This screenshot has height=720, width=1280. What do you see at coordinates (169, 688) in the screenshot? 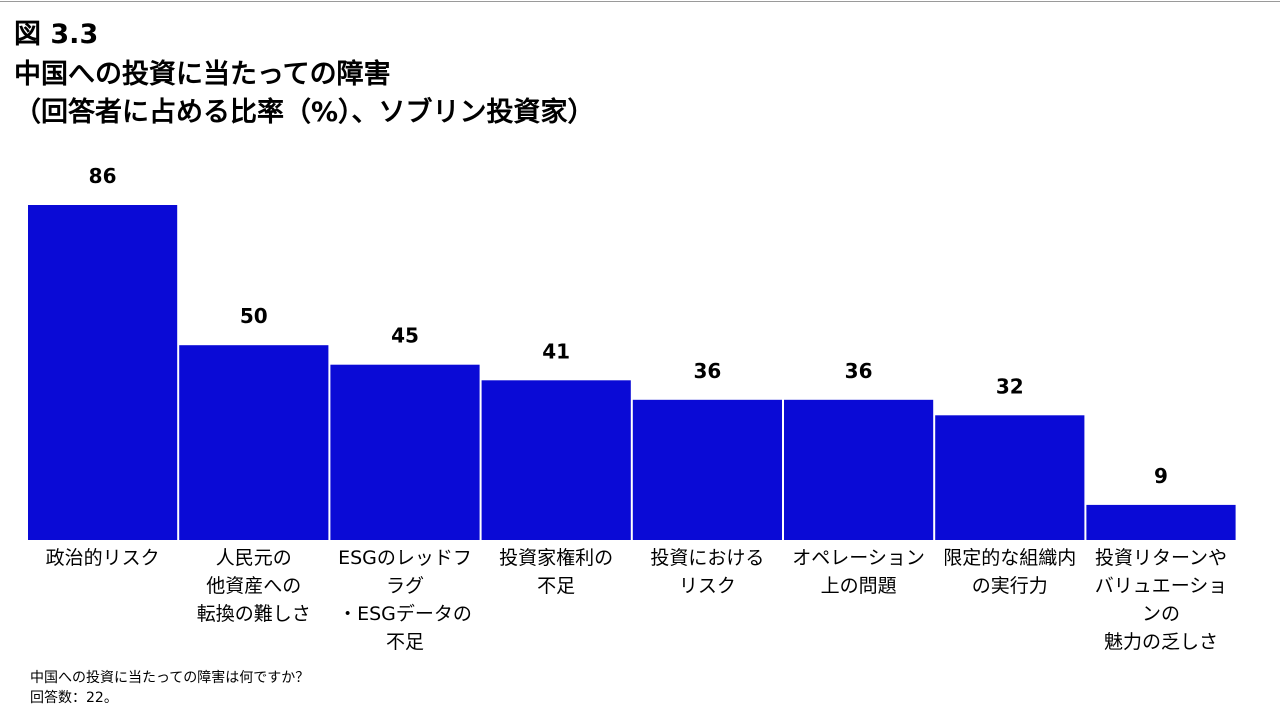
I see `footnote: 中国への投資に当たっての障害は何ですか？ 回答数：22。` at bounding box center [169, 688].